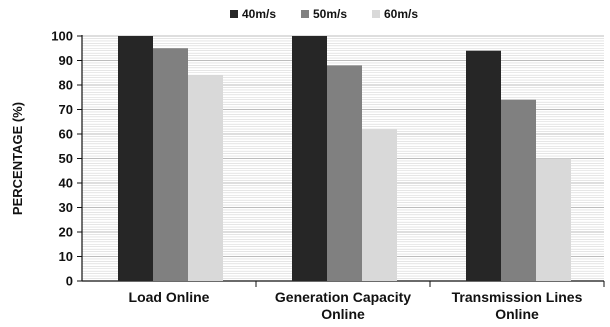  I want to click on y-tick-label: 70, so click(66, 109).